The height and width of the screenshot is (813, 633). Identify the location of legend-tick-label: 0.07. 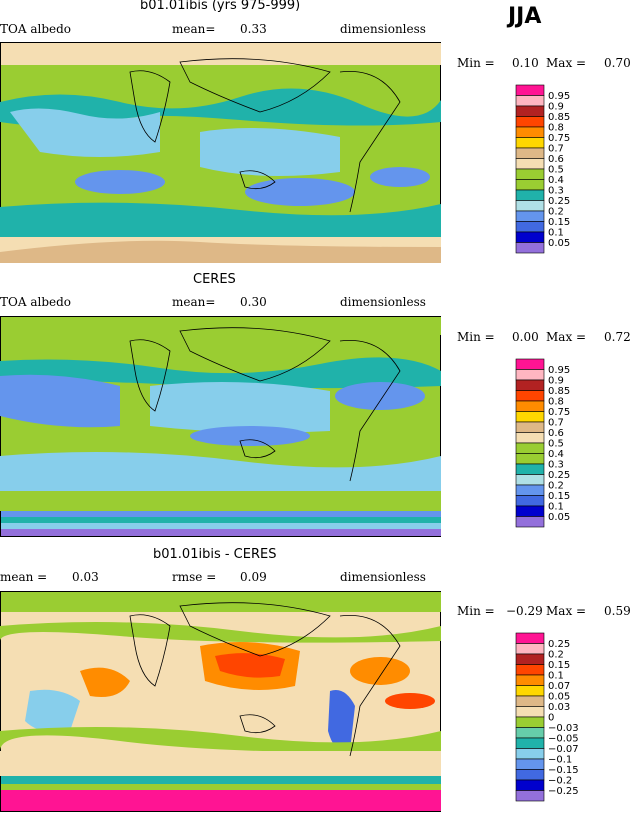
(559, 686).